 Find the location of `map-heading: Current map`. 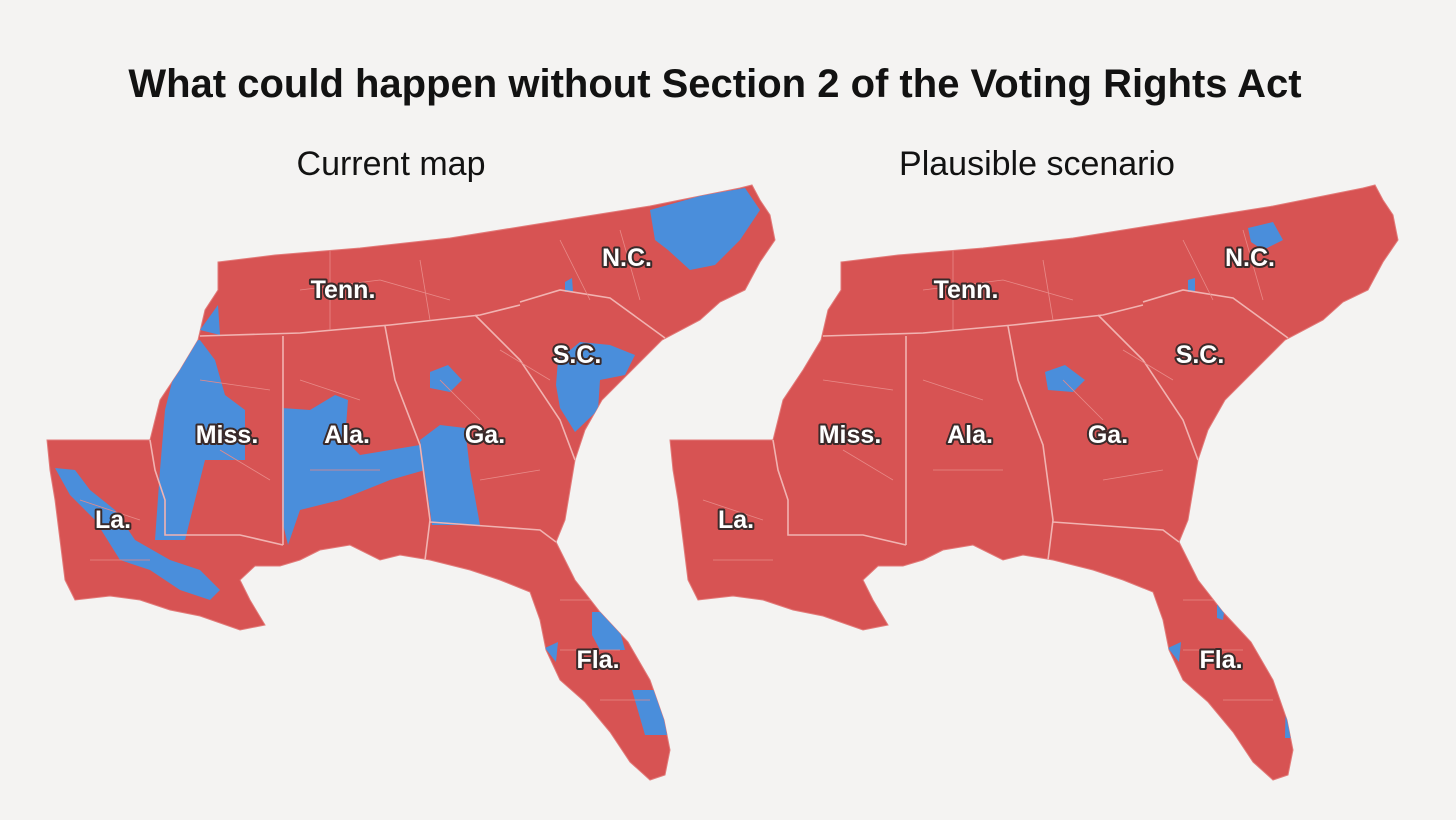

map-heading: Current map is located at coordinates (391, 164).